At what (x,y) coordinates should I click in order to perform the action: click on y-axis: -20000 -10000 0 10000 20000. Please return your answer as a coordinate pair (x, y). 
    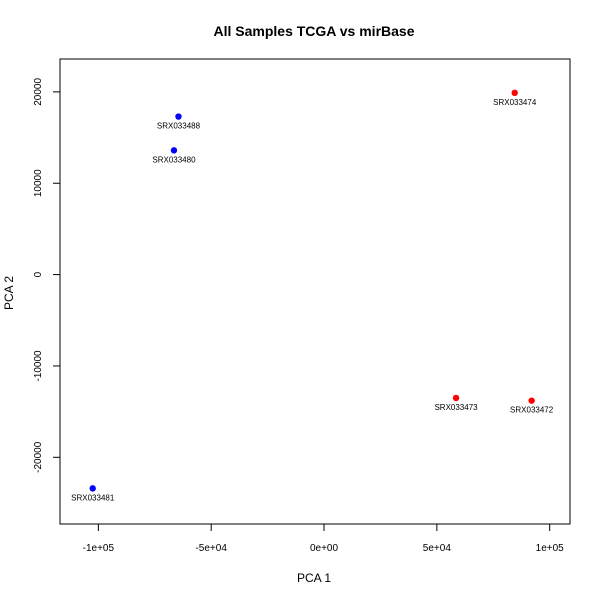
    Looking at the image, I should click on (47, 275).